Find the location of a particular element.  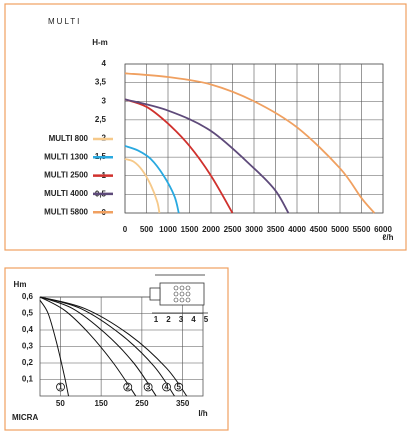

curve-label: 2 is located at coordinates (128, 387).